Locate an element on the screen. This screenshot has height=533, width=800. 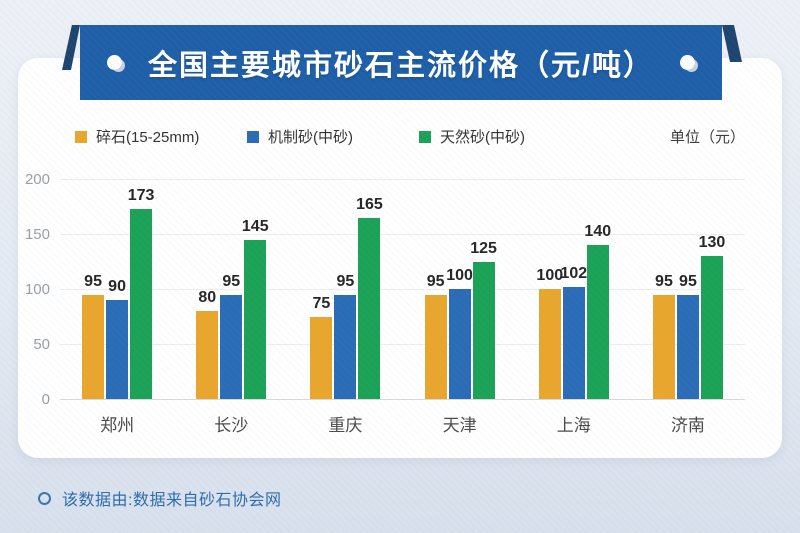
bar-重庆-天然砂(中砂): 165 is located at coordinates (369, 297).